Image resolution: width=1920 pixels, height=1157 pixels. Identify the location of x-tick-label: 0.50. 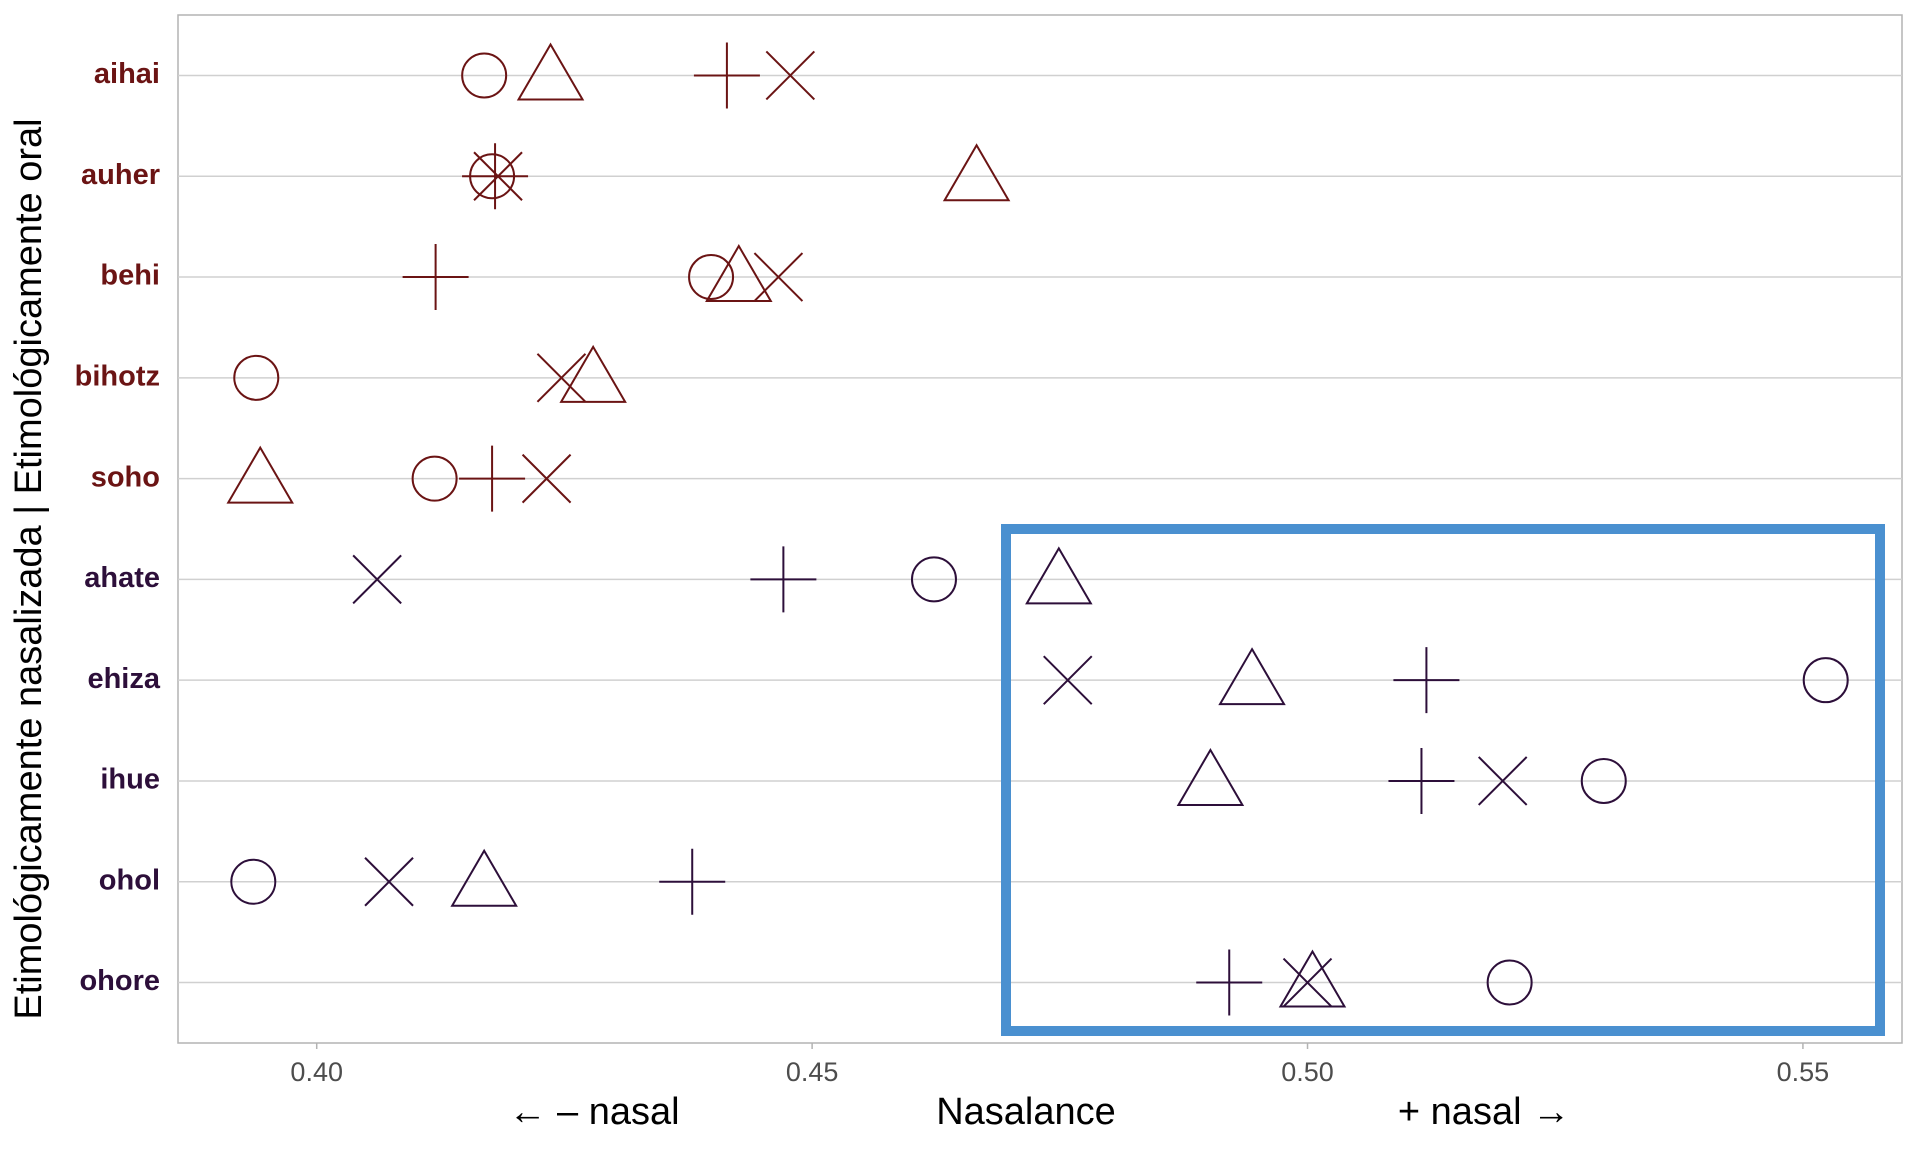
(1307, 1072).